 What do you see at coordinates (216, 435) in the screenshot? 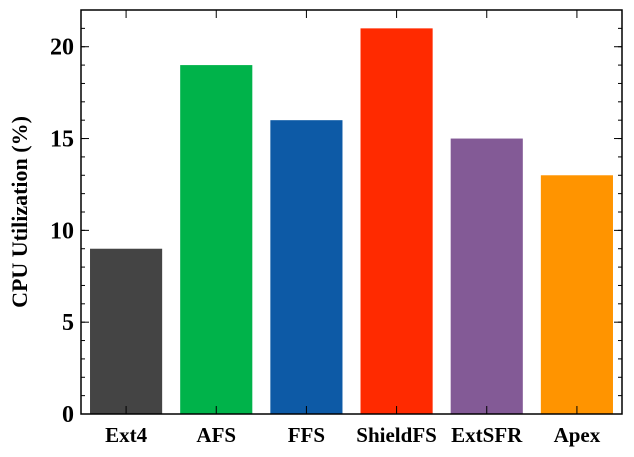
I see `x-tick-label-afs: AFS` at bounding box center [216, 435].